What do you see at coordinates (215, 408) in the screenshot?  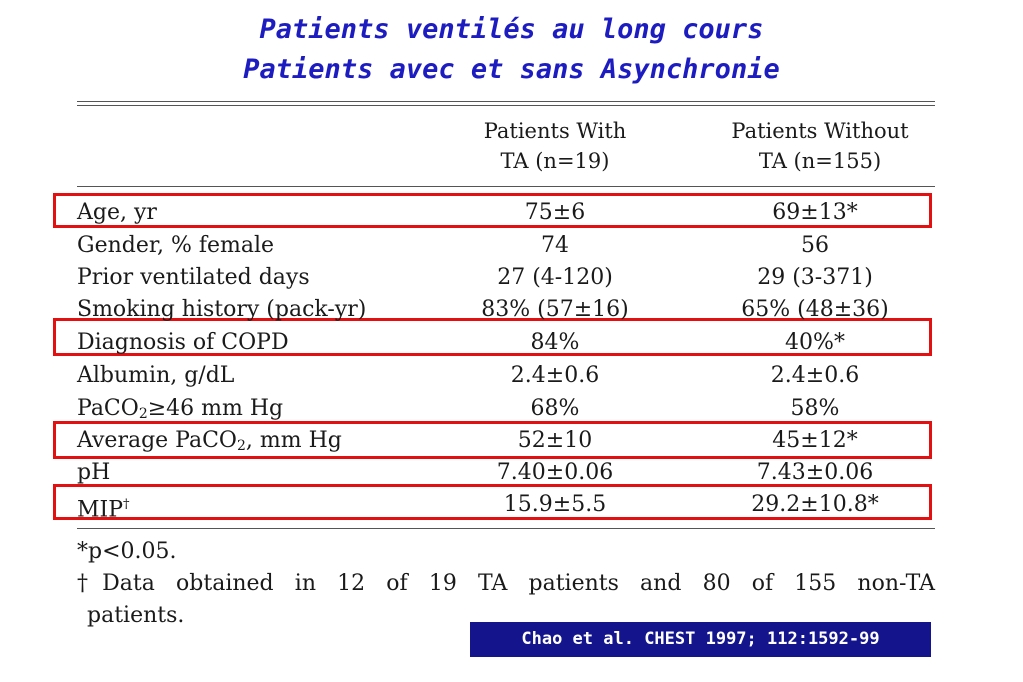 I see `label-part: ≥46 mm Hg` at bounding box center [215, 408].